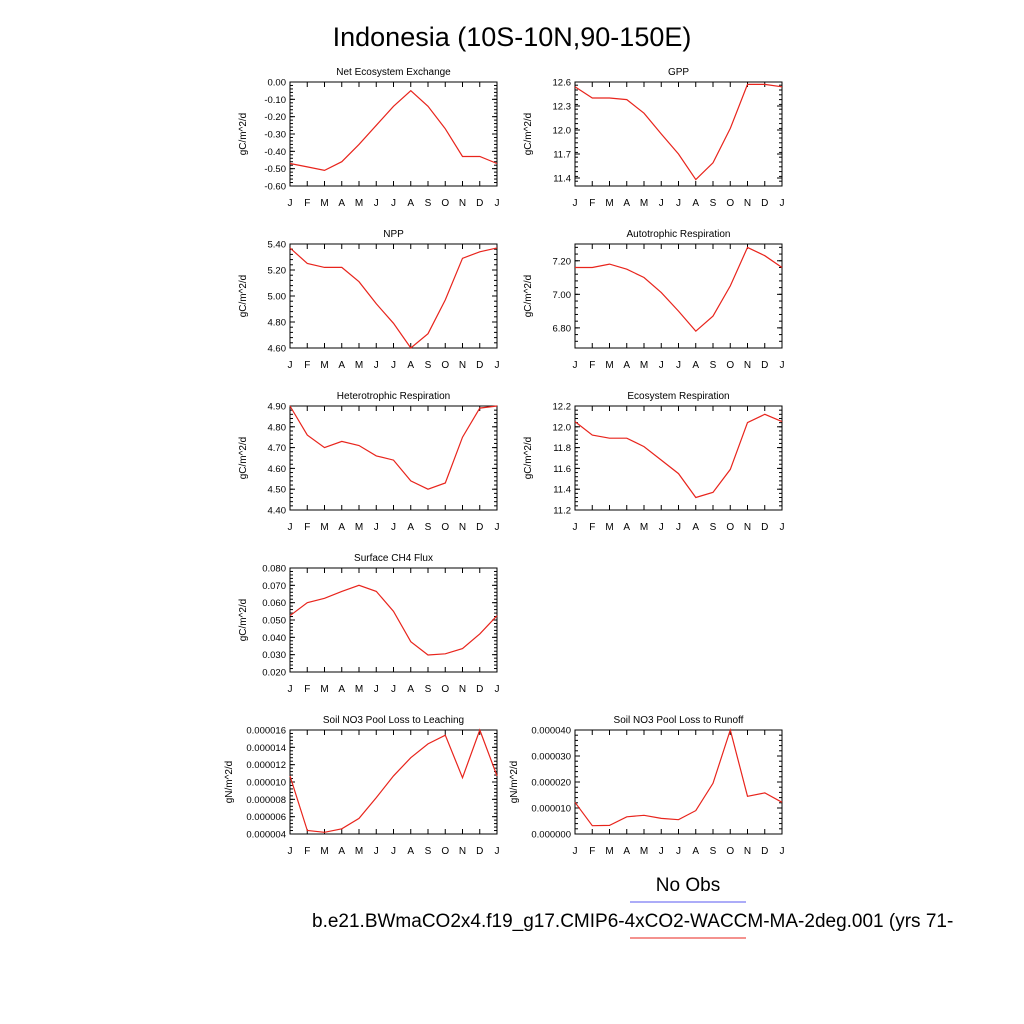 This screenshot has height=1024, width=1024. I want to click on y-tick-label: 0.080, so click(274, 569).